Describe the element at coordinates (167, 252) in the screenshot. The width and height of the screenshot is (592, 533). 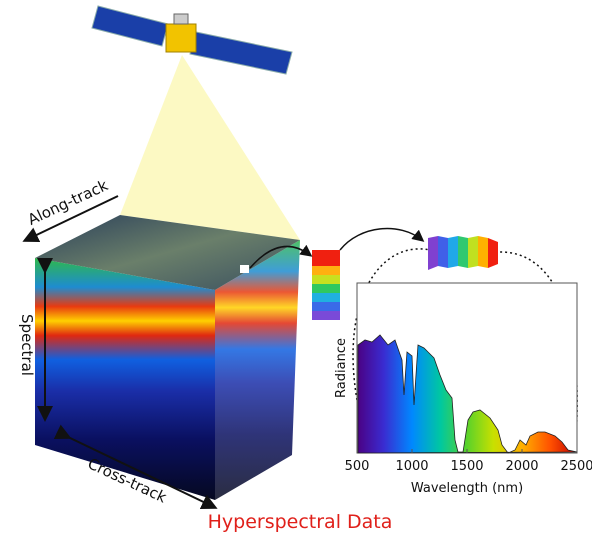
I see `cube-top` at that location.